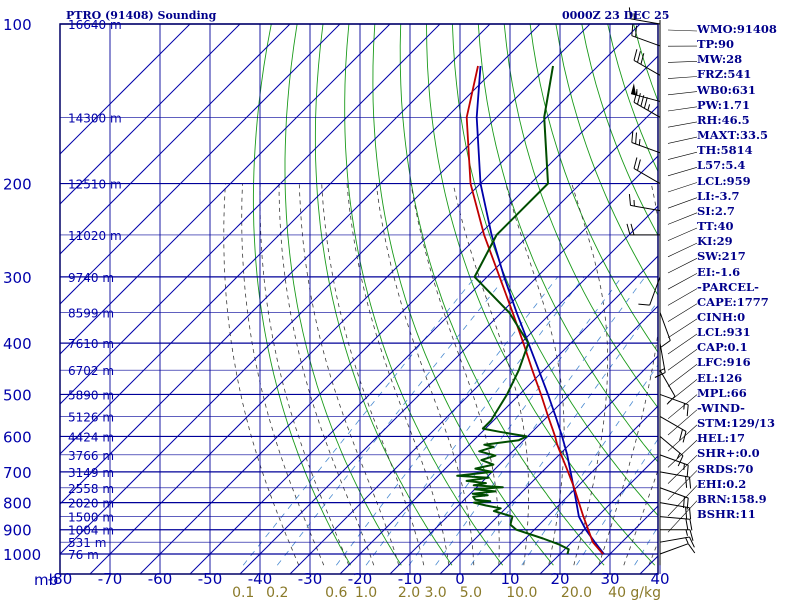 The image size is (800, 600). I want to click on pressure-label: 700, so click(17, 473).